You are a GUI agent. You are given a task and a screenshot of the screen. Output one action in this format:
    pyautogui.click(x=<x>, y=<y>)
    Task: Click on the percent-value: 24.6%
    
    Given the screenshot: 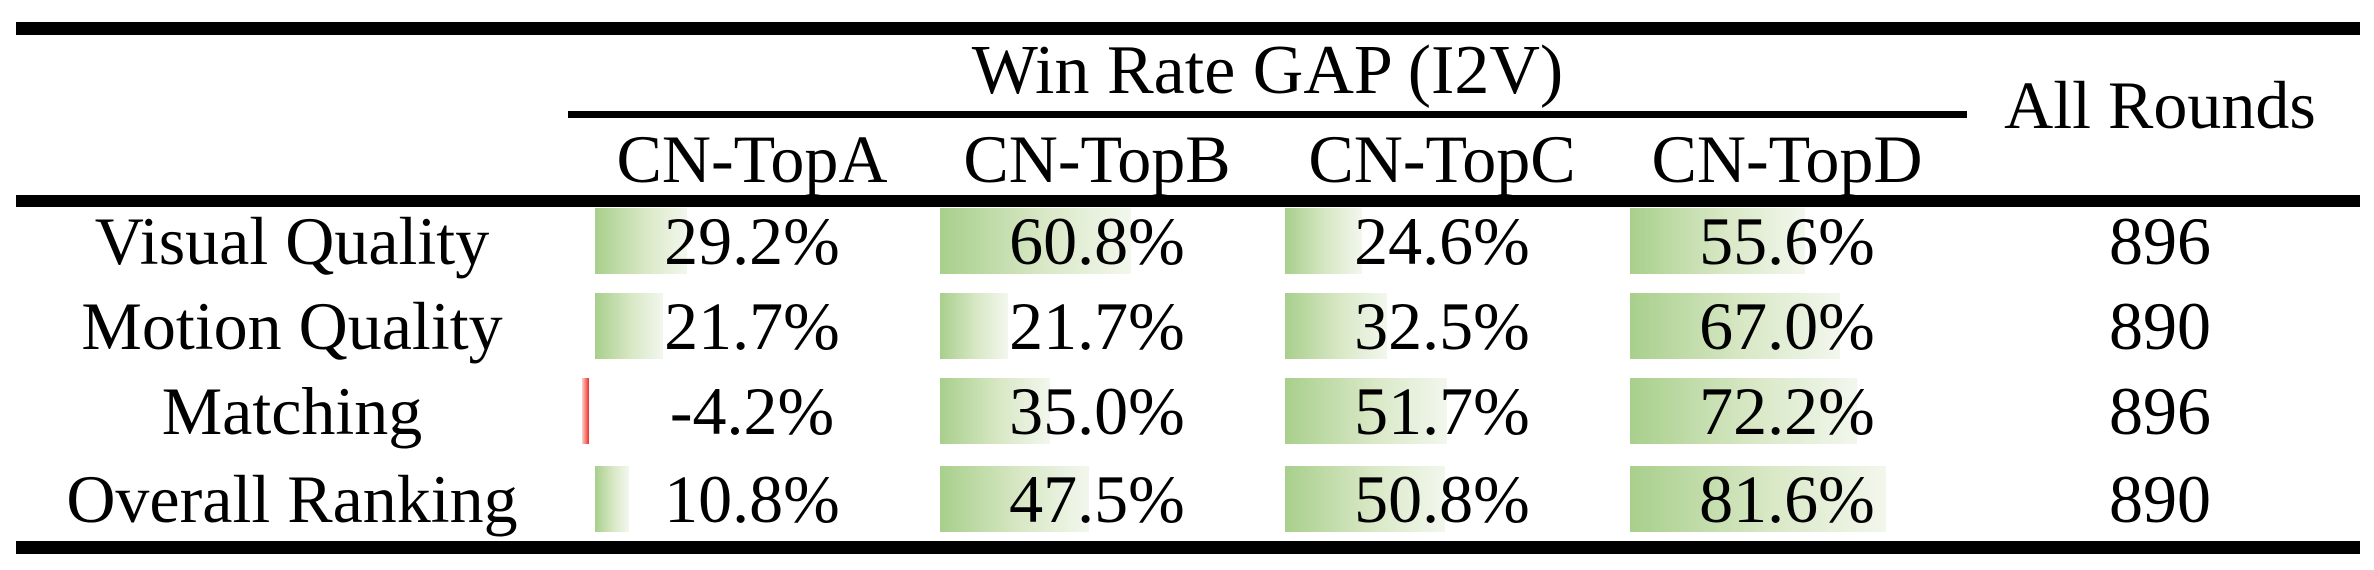 What is the action you would take?
    pyautogui.click(x=1442, y=241)
    